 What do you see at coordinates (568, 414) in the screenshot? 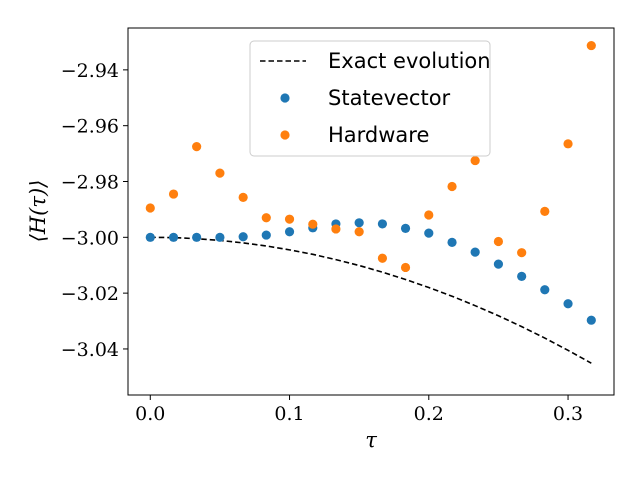
I see `x-tick-label: 0.3` at bounding box center [568, 414].